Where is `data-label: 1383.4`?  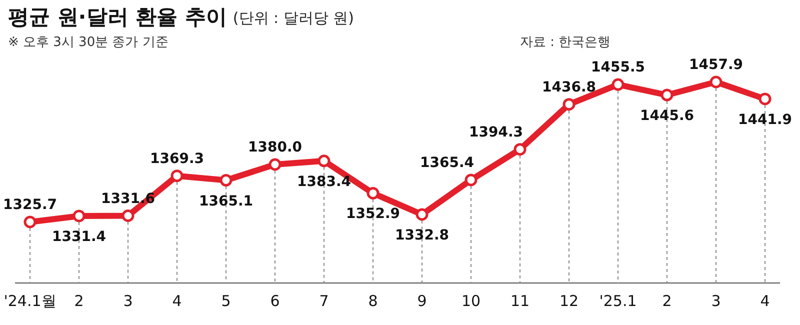
data-label: 1383.4 is located at coordinates (324, 182).